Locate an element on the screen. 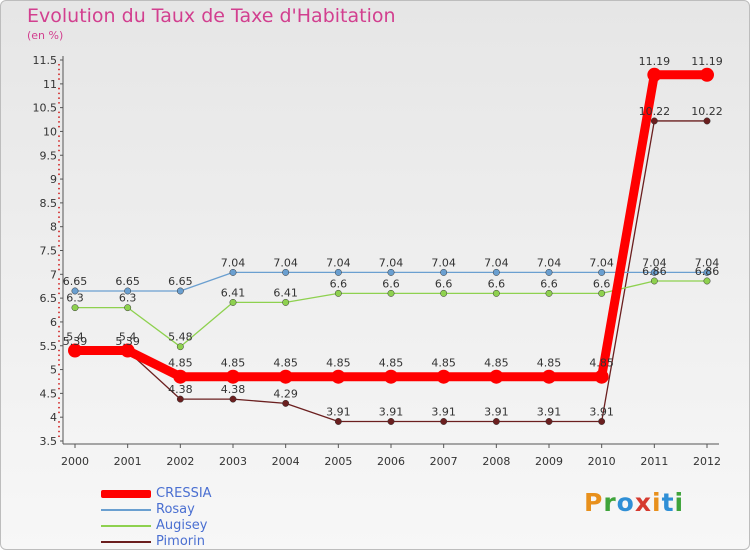 The image size is (750, 550). y-tick-label: 10 is located at coordinates (50, 131).